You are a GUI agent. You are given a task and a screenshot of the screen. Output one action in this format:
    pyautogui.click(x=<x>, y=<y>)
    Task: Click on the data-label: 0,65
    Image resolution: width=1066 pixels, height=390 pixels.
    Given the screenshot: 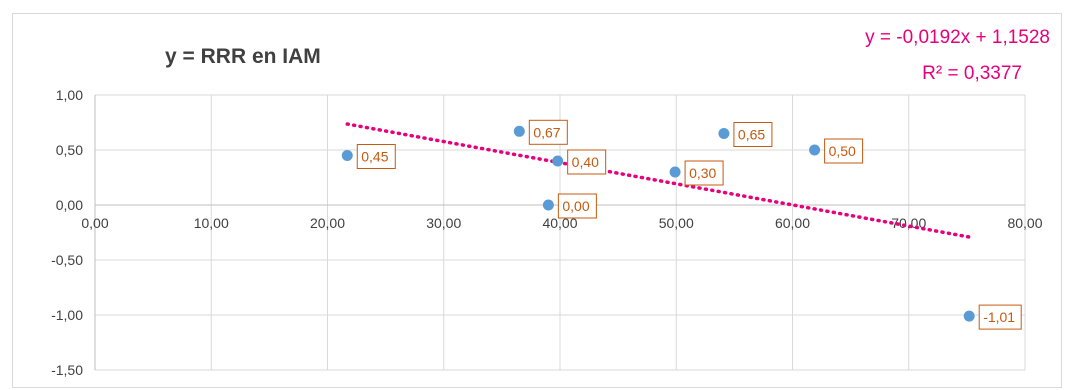 What is the action you would take?
    pyautogui.click(x=753, y=134)
    